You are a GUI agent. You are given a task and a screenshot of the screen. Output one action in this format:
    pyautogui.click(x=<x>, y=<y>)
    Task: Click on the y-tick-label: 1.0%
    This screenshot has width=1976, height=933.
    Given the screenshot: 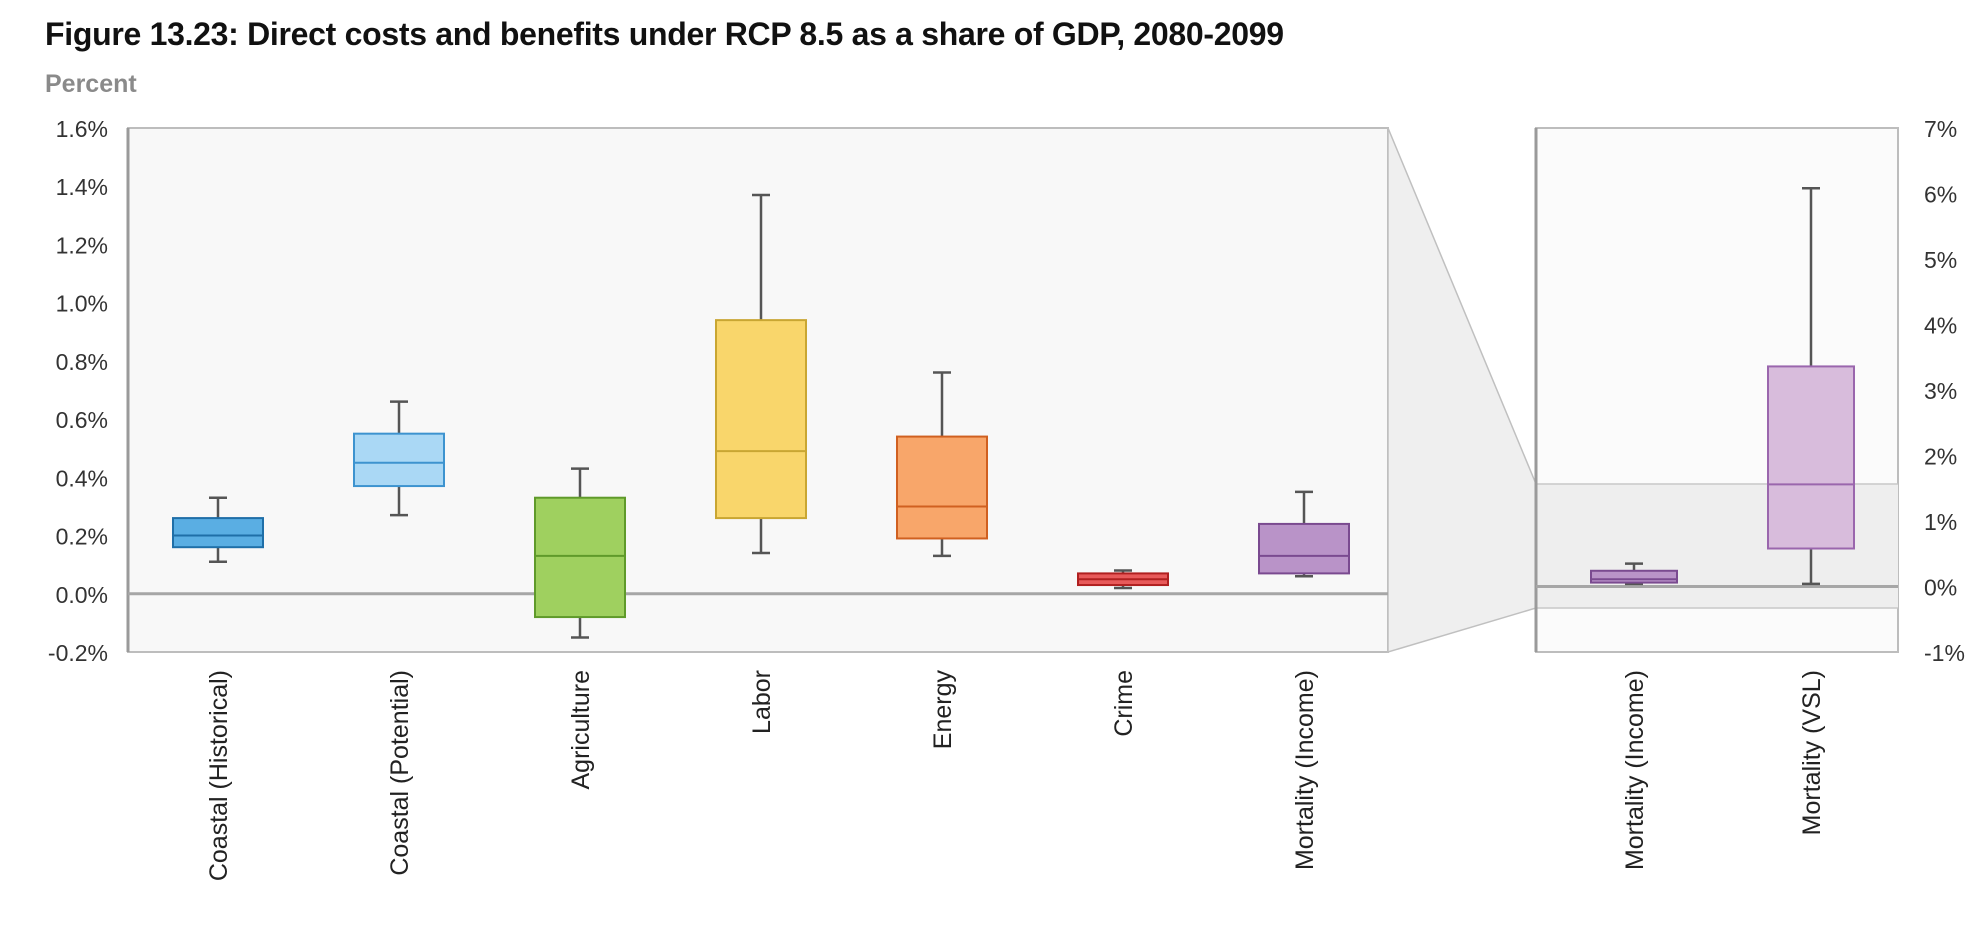 What is the action you would take?
    pyautogui.click(x=82, y=304)
    